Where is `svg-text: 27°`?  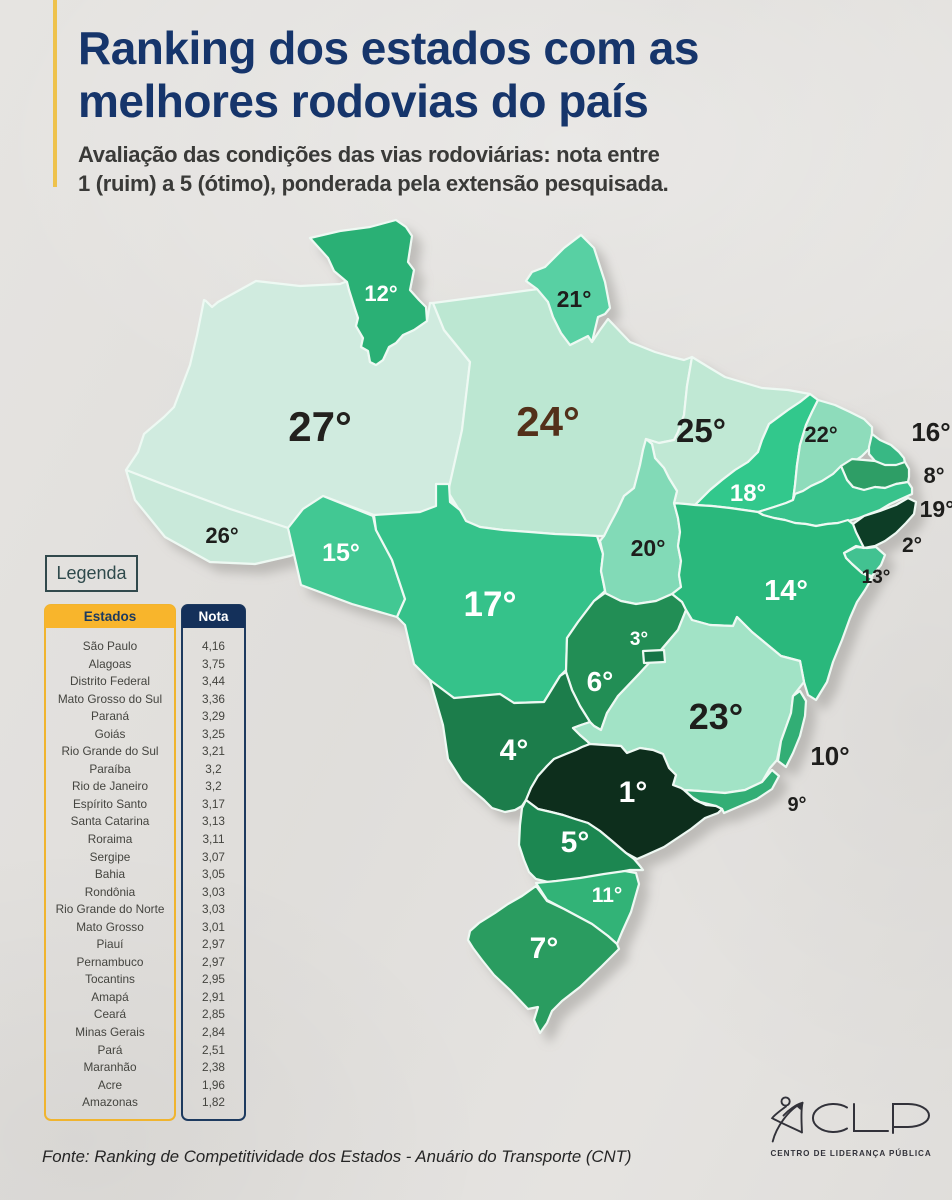 svg-text: 27° is located at coordinates (320, 426).